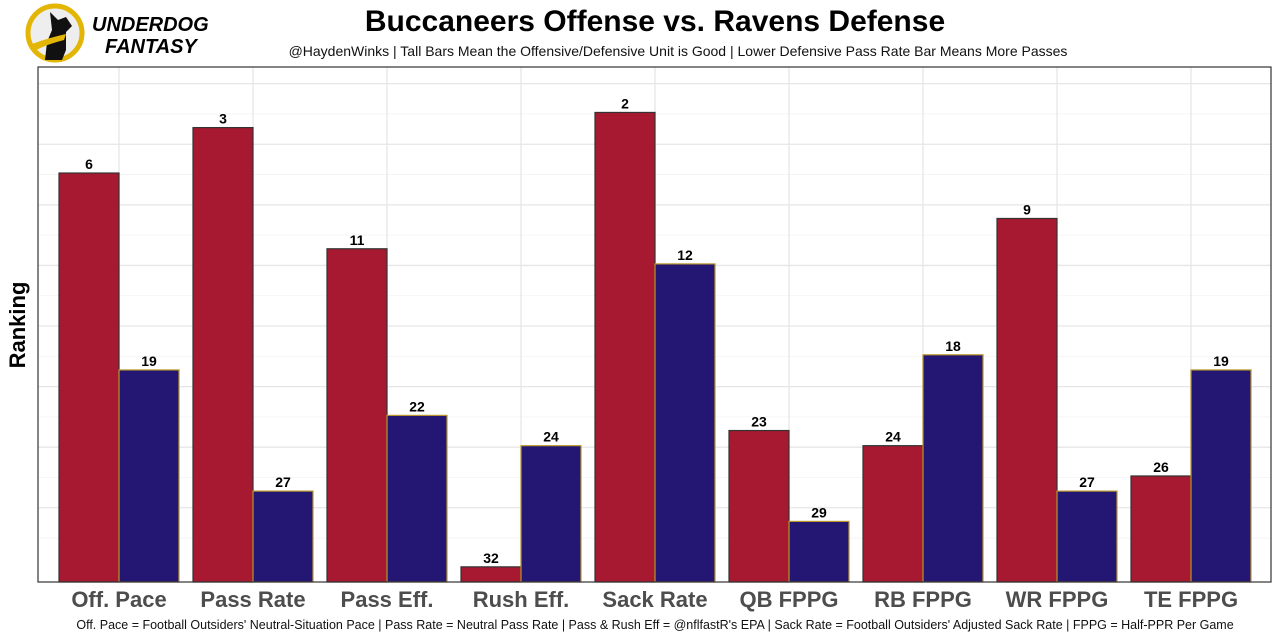 The image size is (1280, 640). I want to click on logo-line-1: UNDERDOG, so click(150, 25).